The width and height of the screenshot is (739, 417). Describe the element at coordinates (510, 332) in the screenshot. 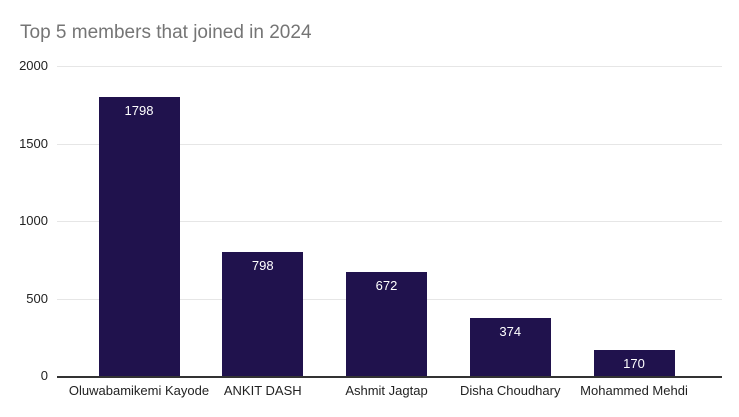

I see `bar-value-label: 374` at that location.